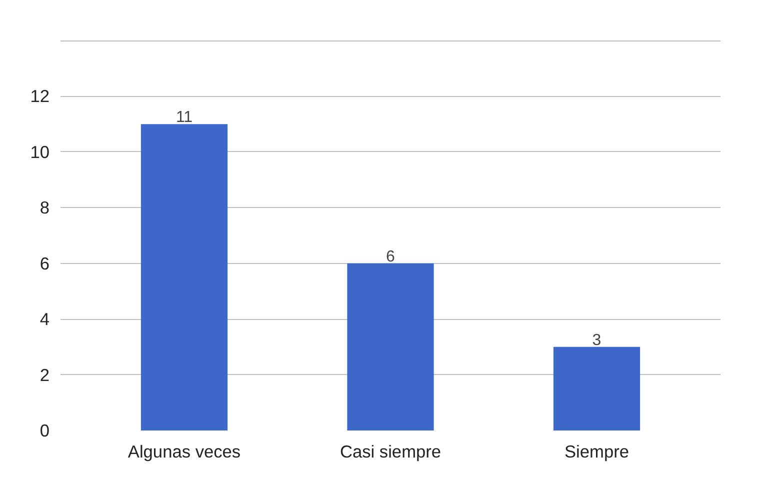  Describe the element at coordinates (391, 452) in the screenshot. I see `x-tick-label: Casi siempre` at that location.